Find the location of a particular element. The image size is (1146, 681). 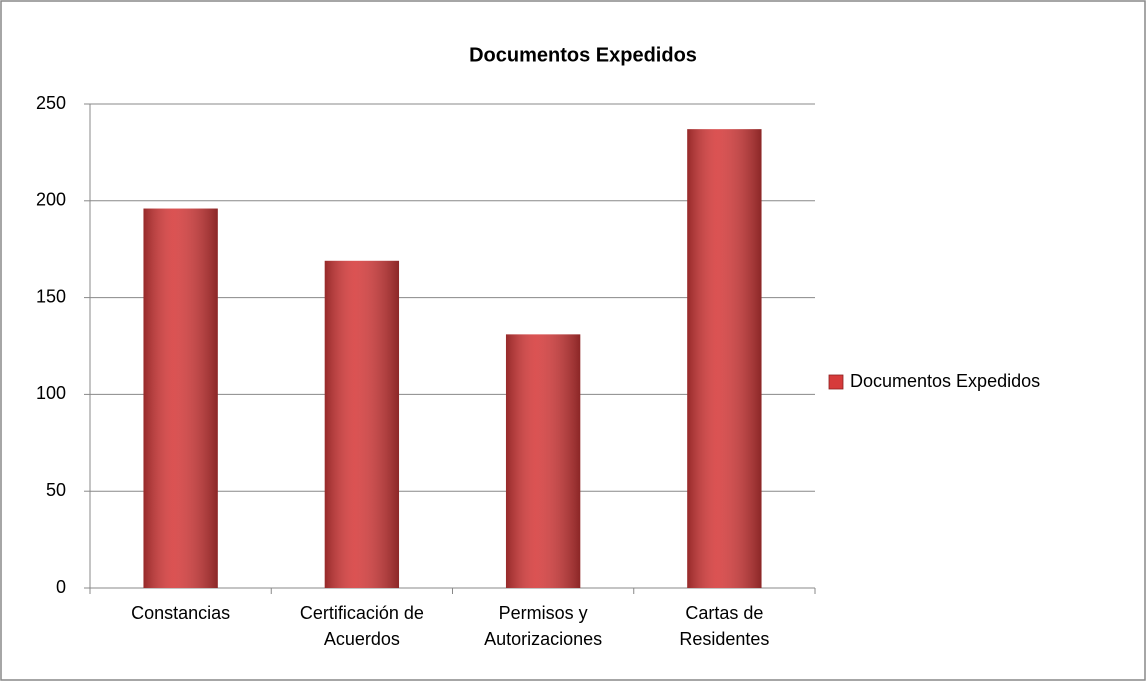

x-tick-label: Constancias is located at coordinates (181, 613).